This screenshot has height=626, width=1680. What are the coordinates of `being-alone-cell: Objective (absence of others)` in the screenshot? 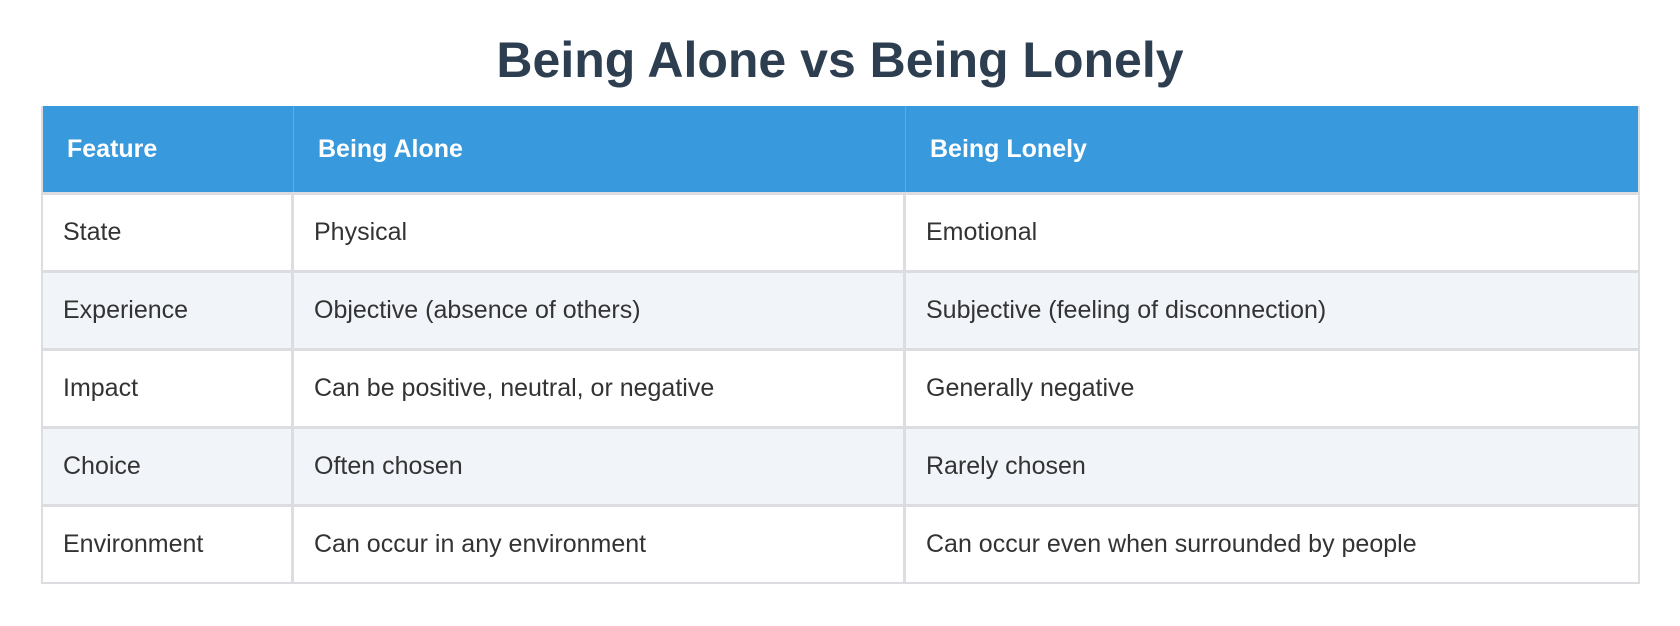 It's located at (600, 309).